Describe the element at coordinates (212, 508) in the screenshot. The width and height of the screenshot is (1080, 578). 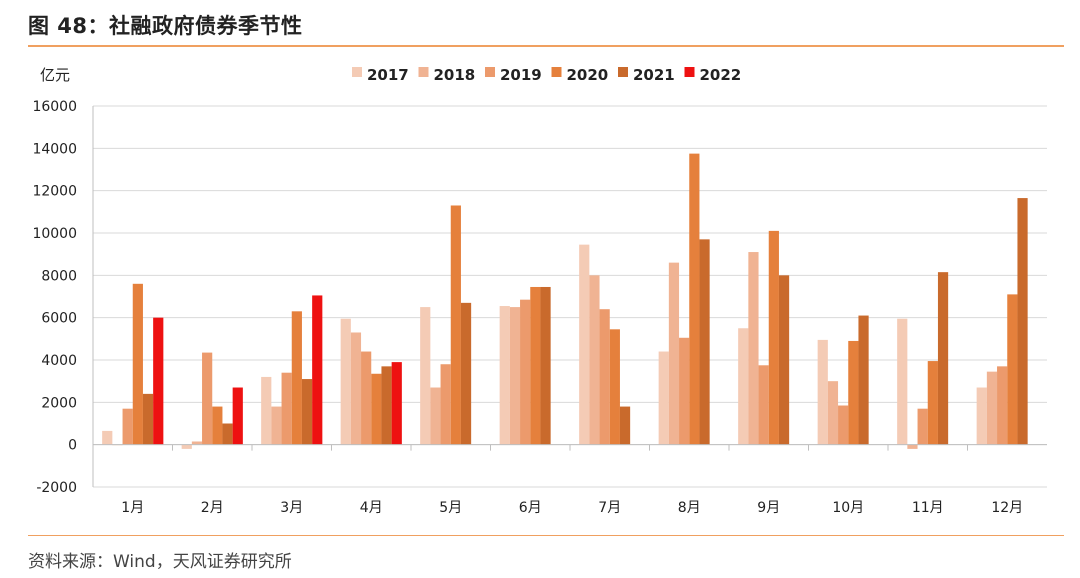
I see `x-tick-label: 2月` at that location.